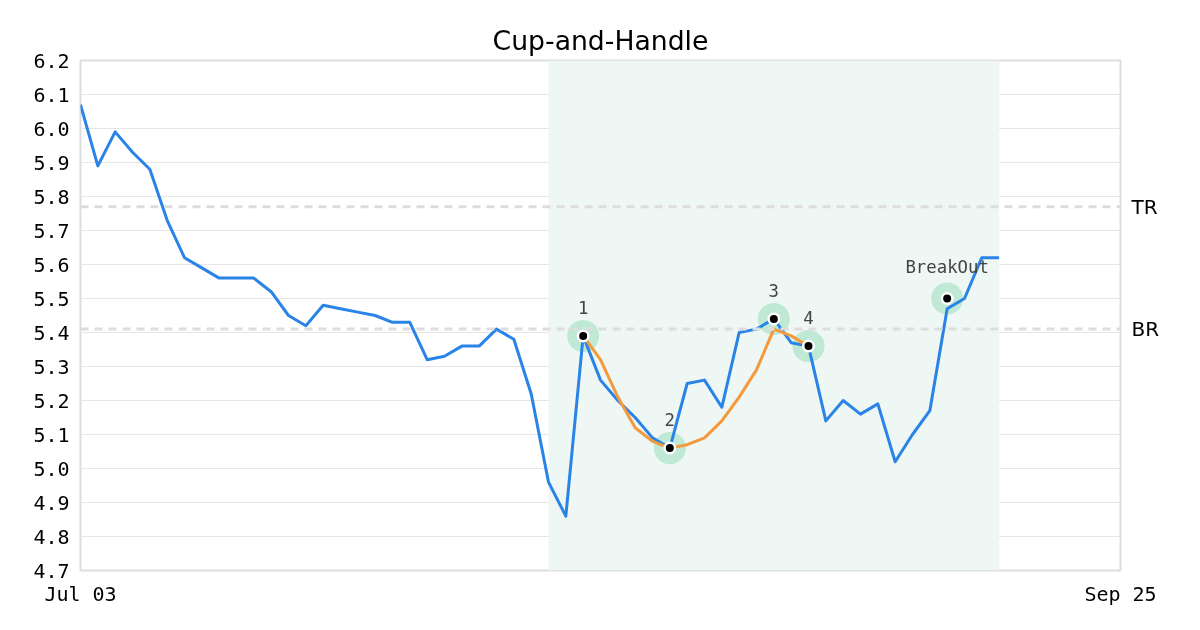 The image size is (1200, 630). I want to click on y-tick-label: 5.4, so click(51, 332).